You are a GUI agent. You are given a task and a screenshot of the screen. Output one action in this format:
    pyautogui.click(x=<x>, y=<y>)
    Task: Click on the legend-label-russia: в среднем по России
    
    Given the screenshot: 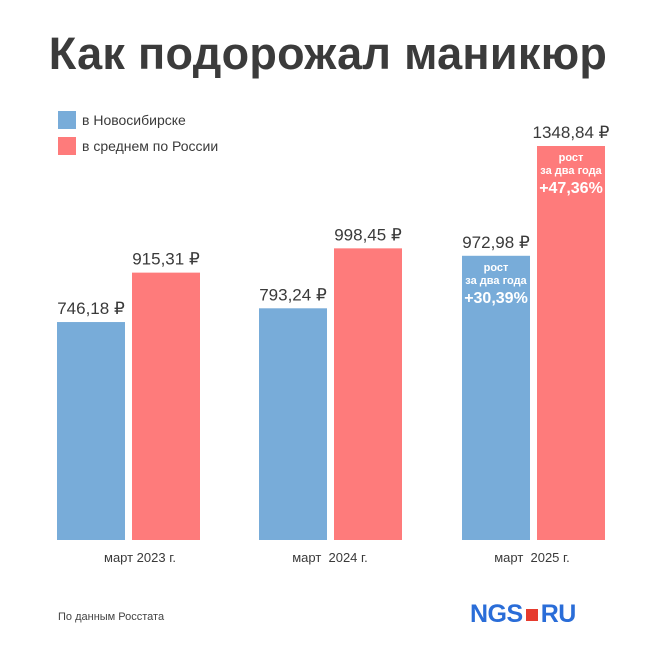 What is the action you would take?
    pyautogui.click(x=150, y=146)
    